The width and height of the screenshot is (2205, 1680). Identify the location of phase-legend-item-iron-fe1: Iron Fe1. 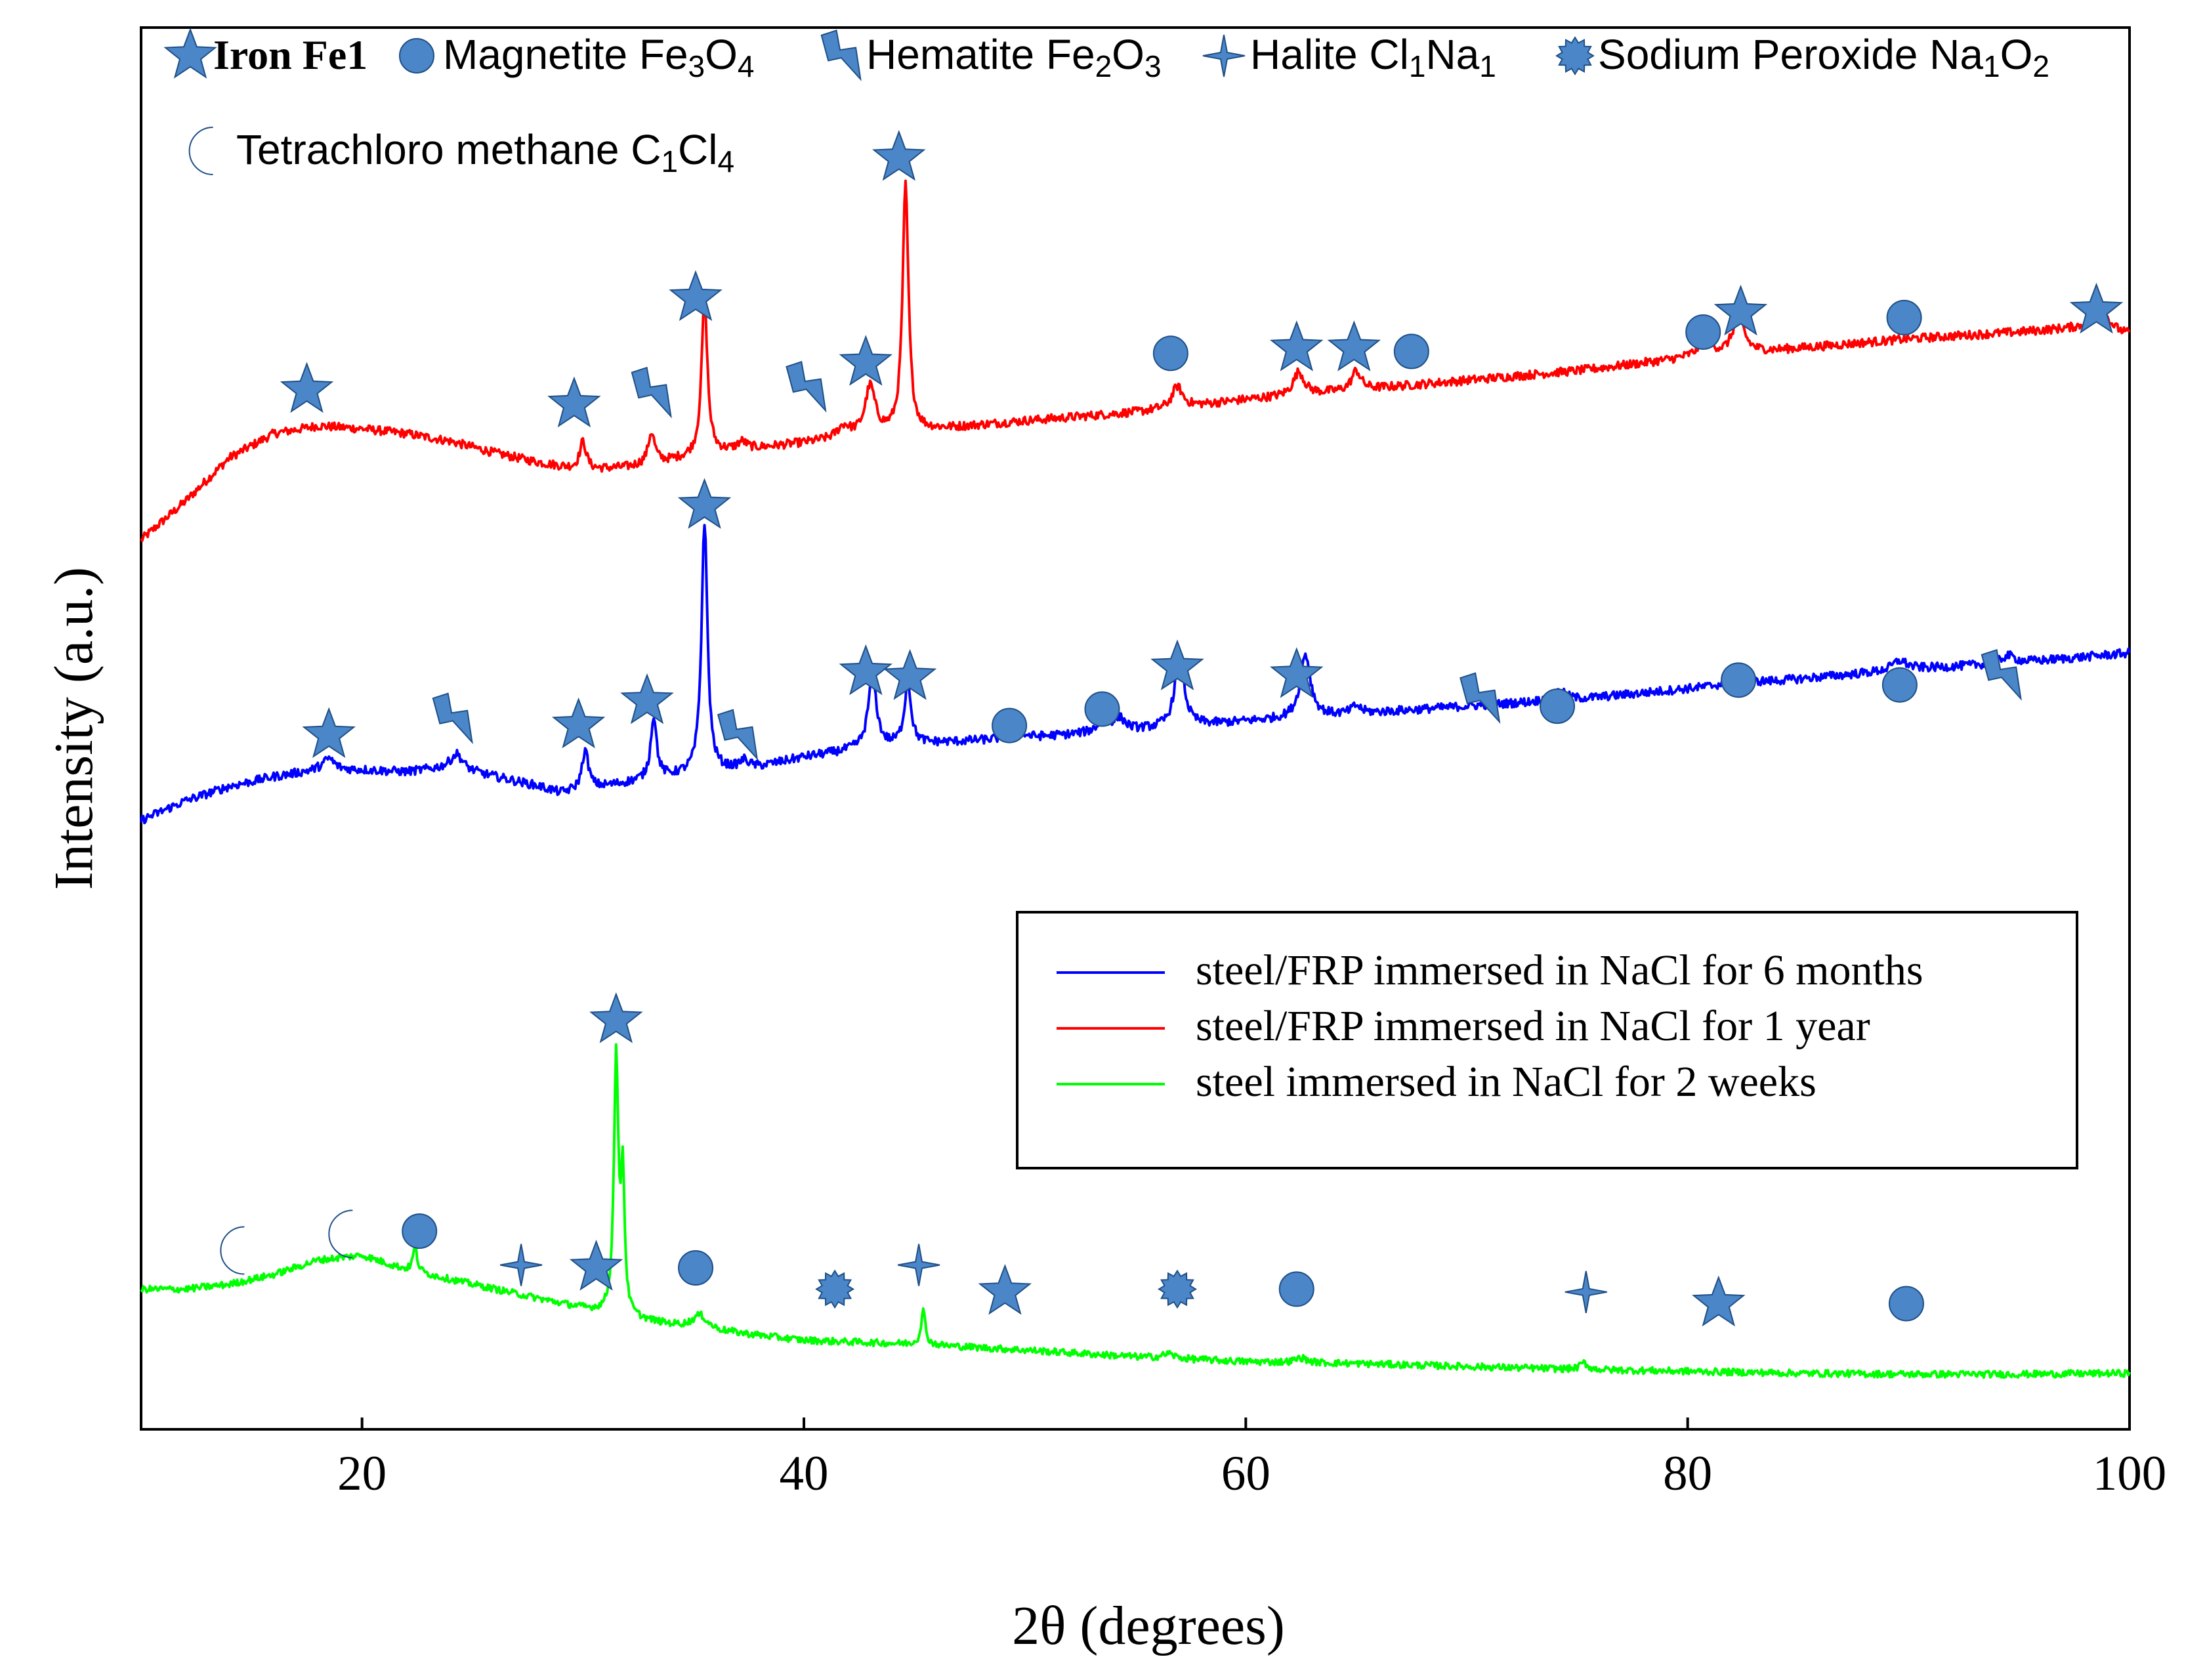
(265, 53).